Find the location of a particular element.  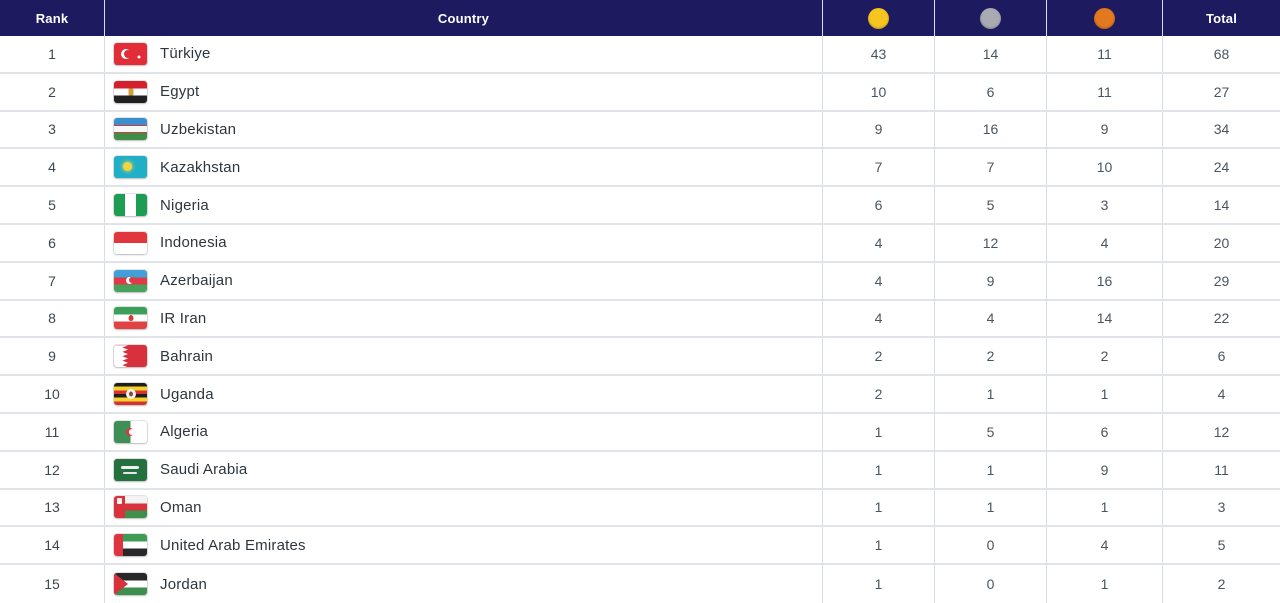

silver-count-cell: 1 is located at coordinates (990, 507).